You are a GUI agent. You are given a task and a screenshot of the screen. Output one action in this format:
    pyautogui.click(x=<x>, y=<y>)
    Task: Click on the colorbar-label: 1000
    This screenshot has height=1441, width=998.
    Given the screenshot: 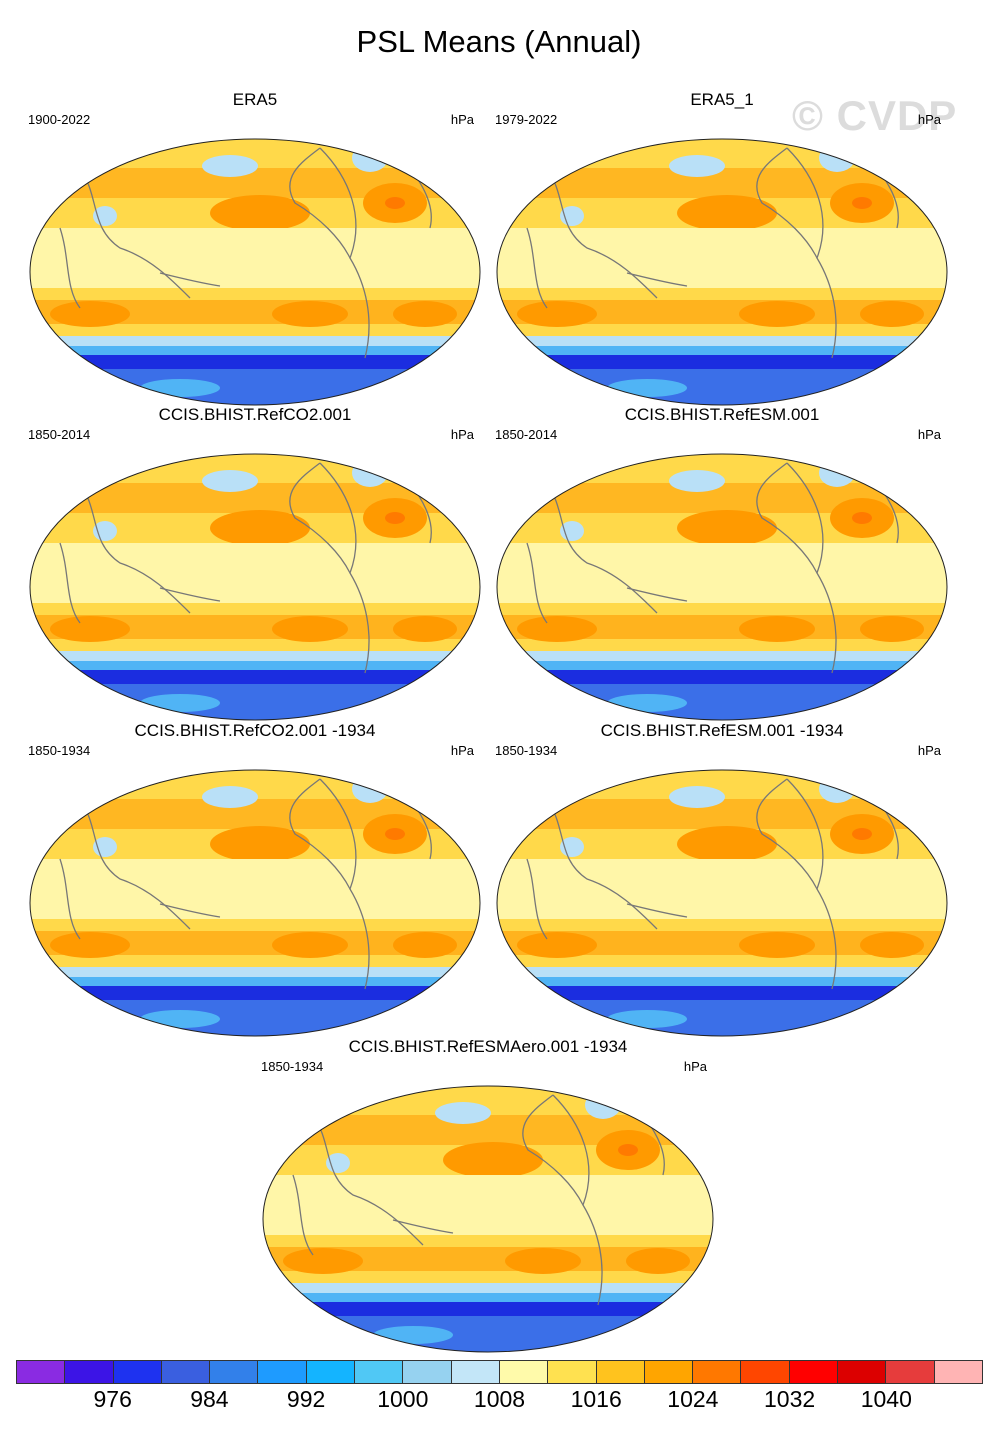 What is the action you would take?
    pyautogui.click(x=403, y=1399)
    